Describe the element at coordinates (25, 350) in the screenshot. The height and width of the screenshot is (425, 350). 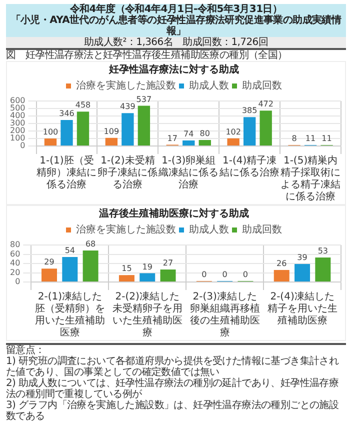
I see `text: 留意点：` at that location.